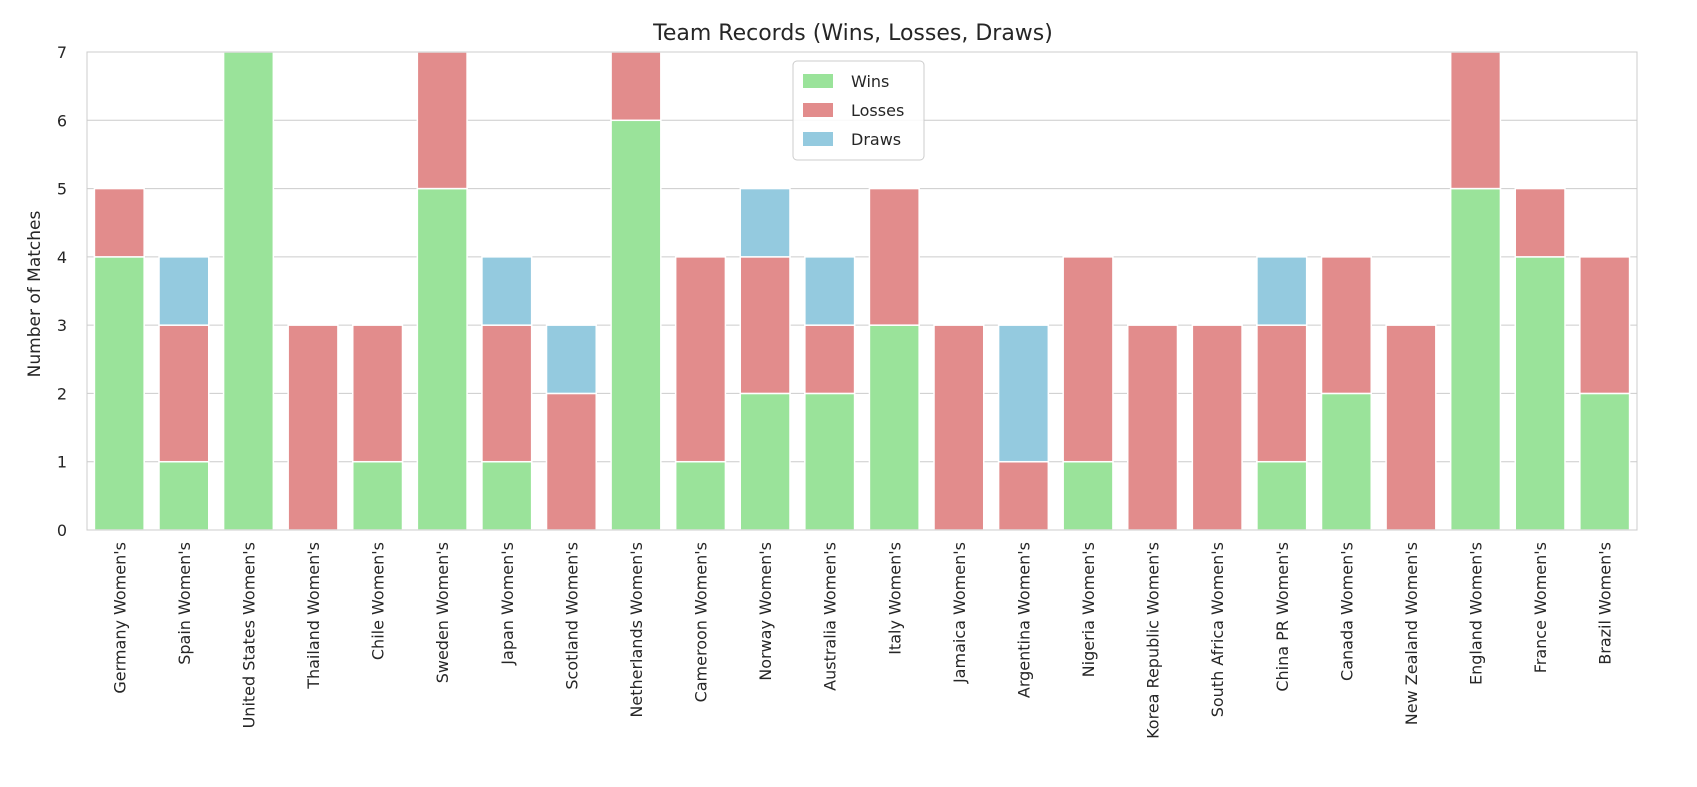  Describe the element at coordinates (1411, 633) in the screenshot. I see `x-tick-label: New Zealand Women's` at that location.